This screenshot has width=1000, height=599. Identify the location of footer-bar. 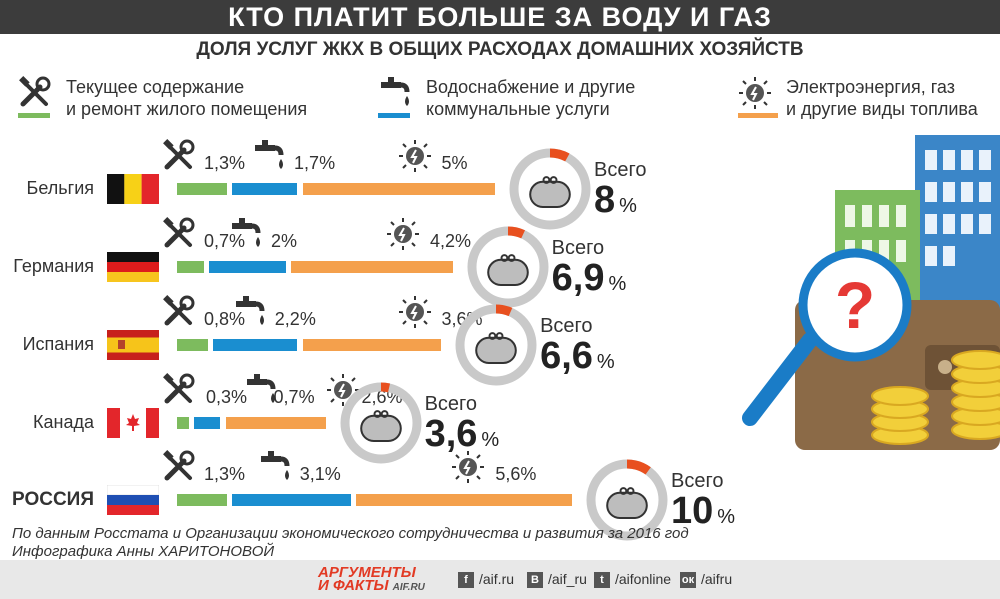
(500, 579).